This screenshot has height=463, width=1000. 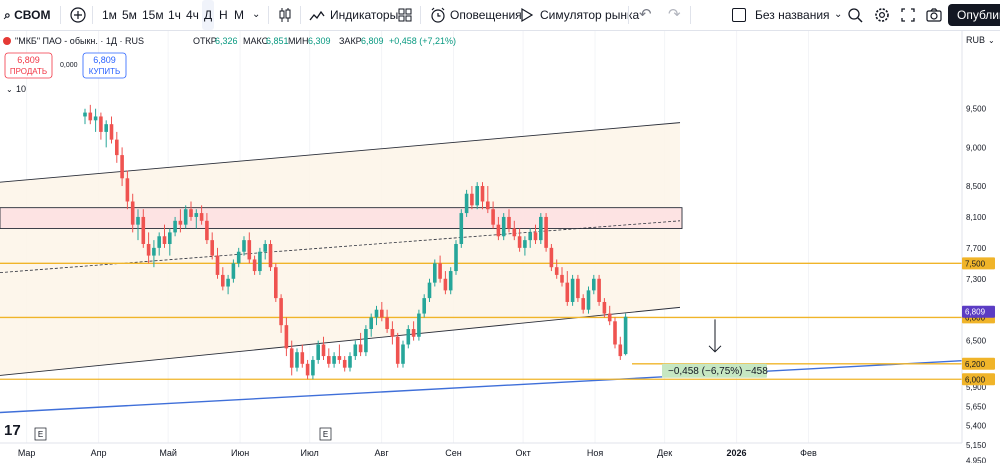 What do you see at coordinates (976, 341) in the screenshot?
I see `price-tick-label: 6,500` at bounding box center [976, 341].